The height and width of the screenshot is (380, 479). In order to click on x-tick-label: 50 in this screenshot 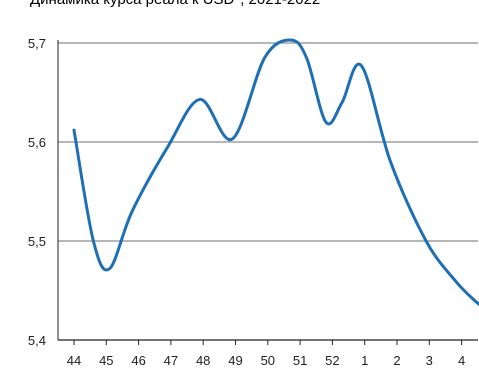, I will do `click(268, 360)`.